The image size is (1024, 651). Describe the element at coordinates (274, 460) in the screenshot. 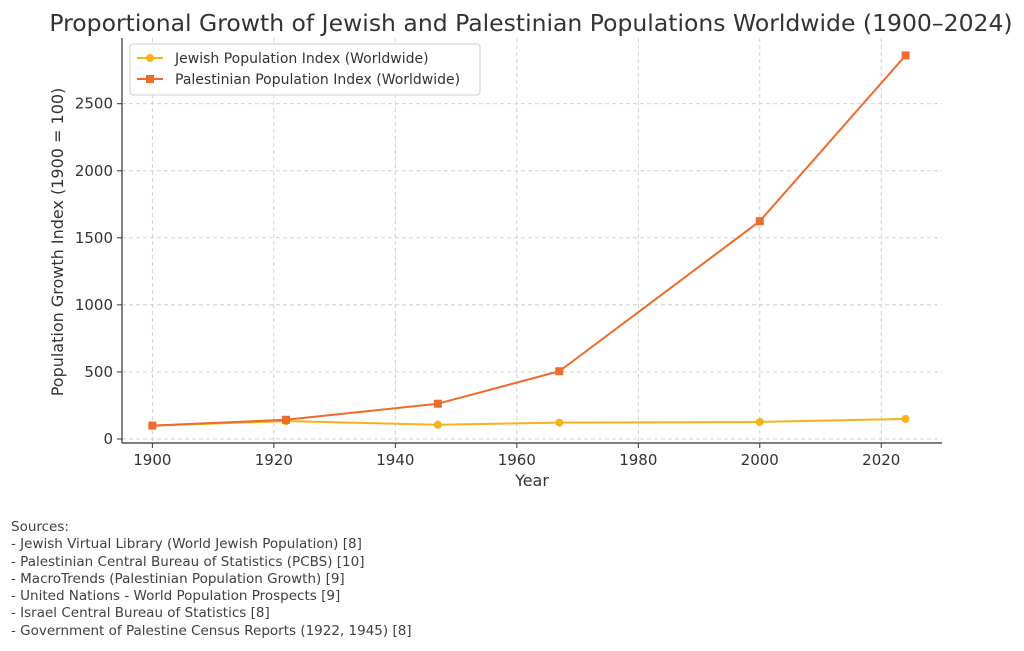

I see `x-tick-label: 1920` at that location.